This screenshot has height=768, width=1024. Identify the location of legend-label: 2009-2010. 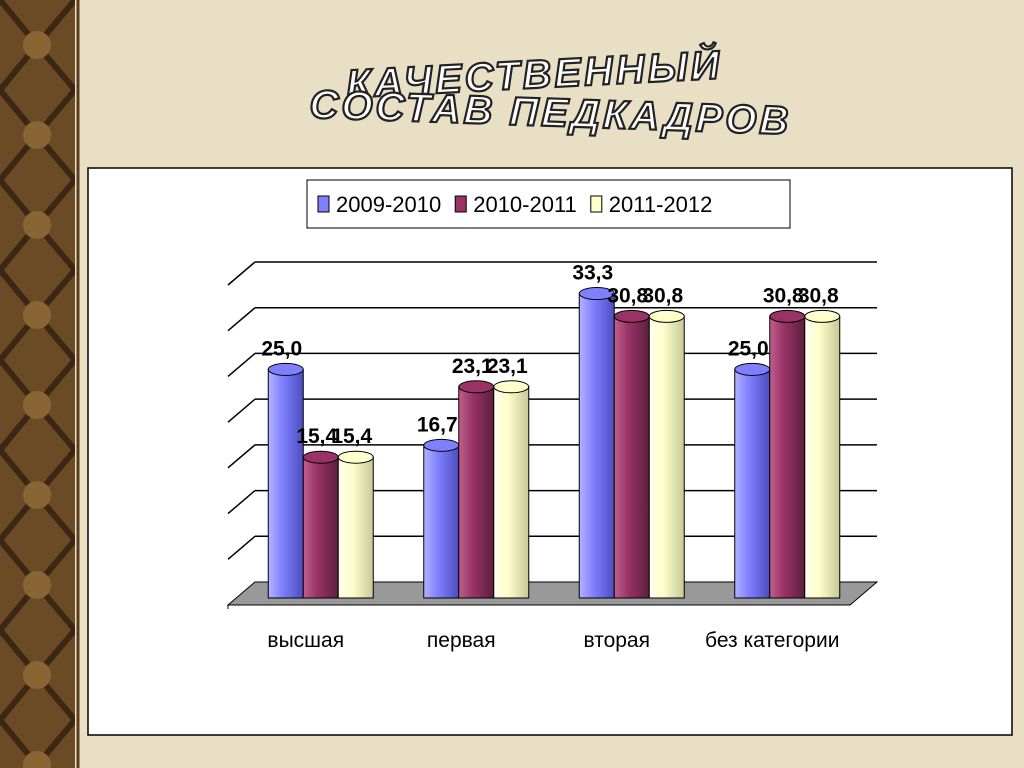
(388, 204).